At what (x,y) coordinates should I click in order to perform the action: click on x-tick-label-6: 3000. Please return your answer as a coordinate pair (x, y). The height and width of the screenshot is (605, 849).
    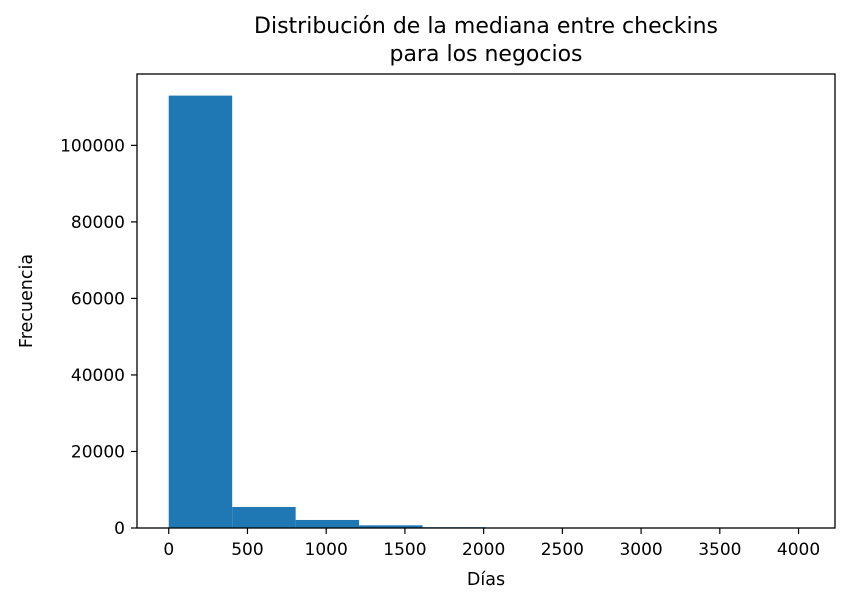
    Looking at the image, I should click on (640, 550).